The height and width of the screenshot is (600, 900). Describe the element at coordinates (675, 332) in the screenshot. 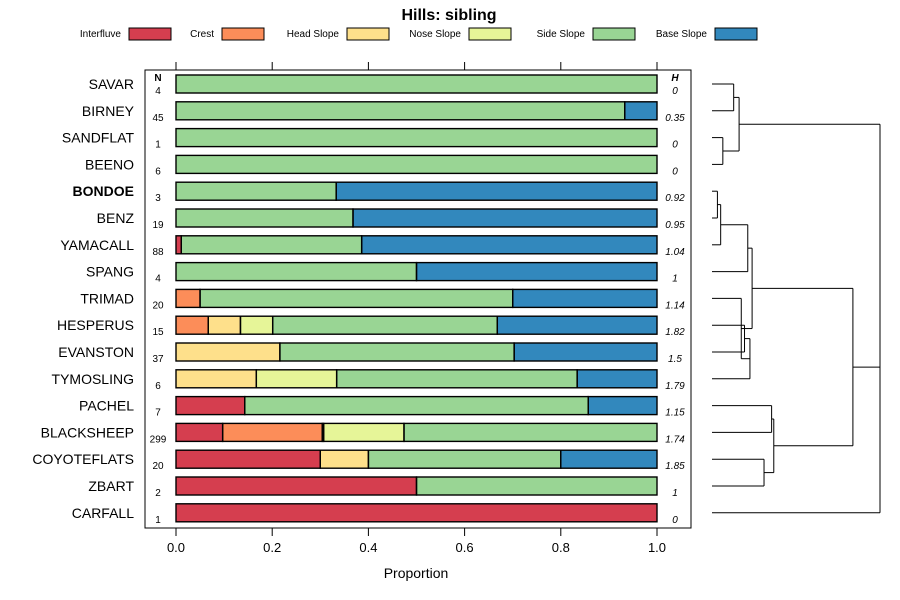

I see `h-value: 1.82` at that location.